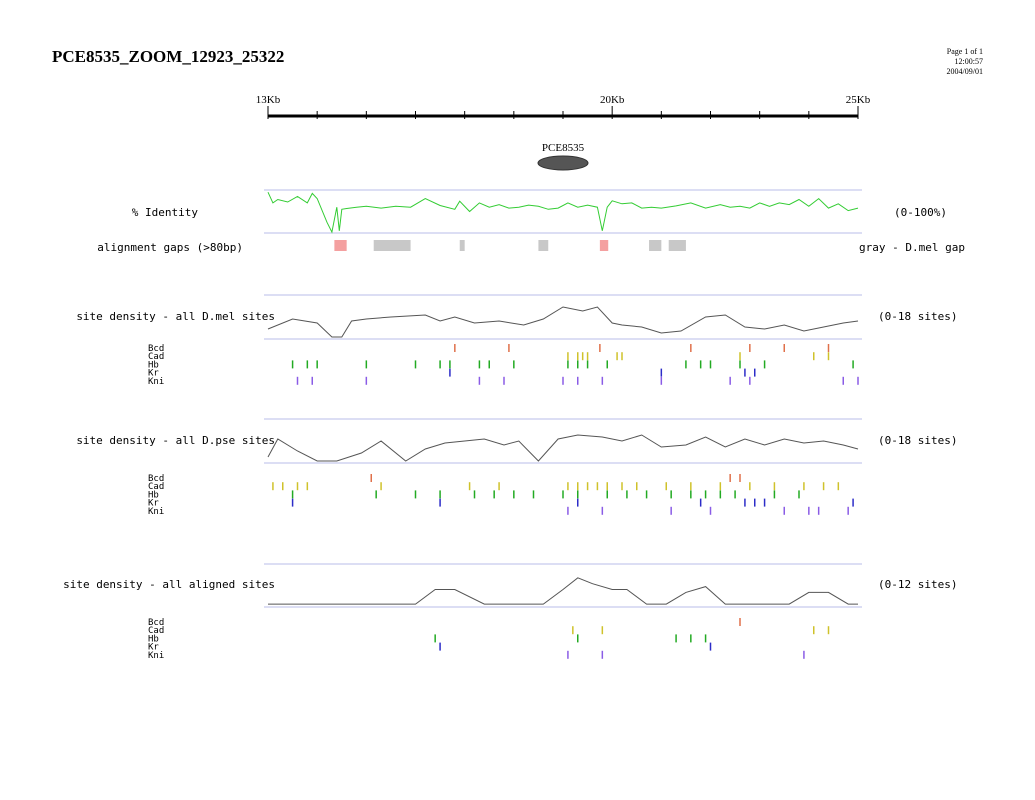 The image size is (1035, 800). Describe the element at coordinates (563, 212) in the screenshot. I see `identity-line` at that location.